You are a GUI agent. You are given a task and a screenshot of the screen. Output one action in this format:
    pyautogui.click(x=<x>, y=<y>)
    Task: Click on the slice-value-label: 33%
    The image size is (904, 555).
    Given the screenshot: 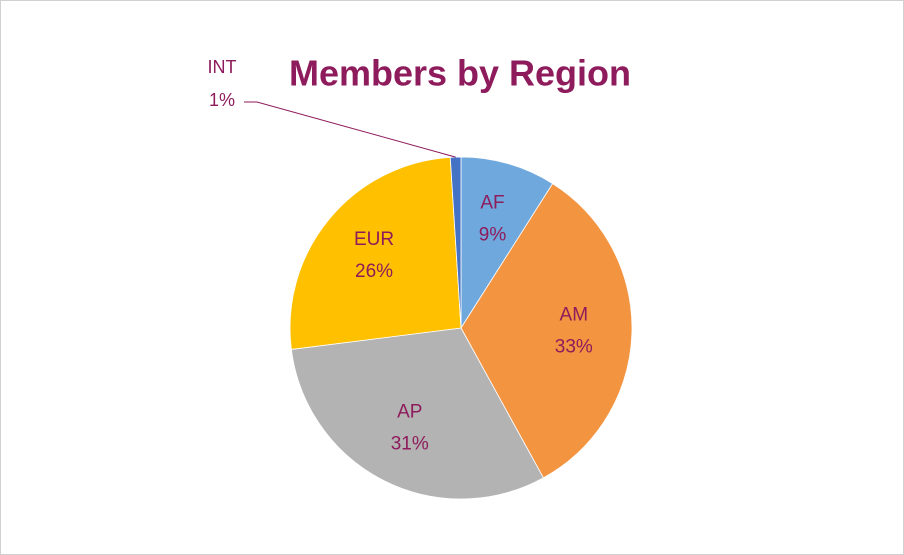 What is the action you would take?
    pyautogui.click(x=574, y=347)
    